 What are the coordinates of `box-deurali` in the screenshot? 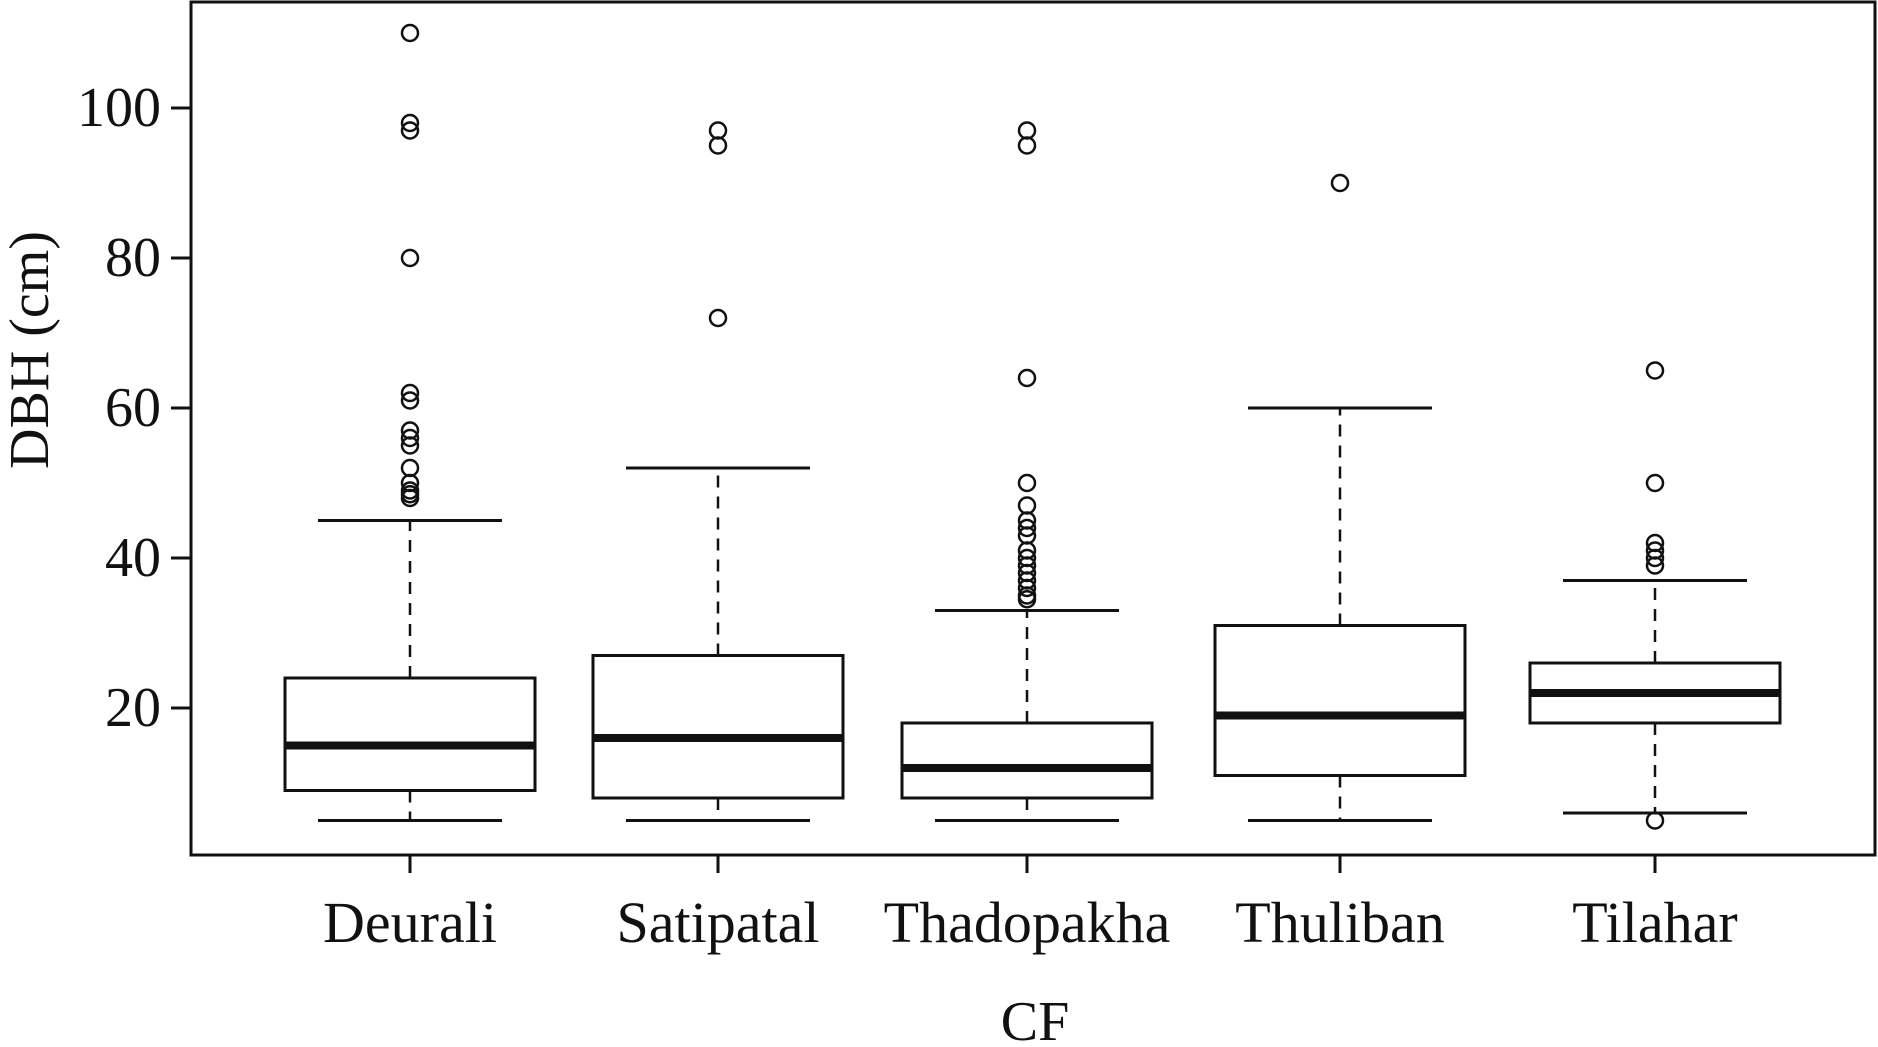 It's located at (410, 422).